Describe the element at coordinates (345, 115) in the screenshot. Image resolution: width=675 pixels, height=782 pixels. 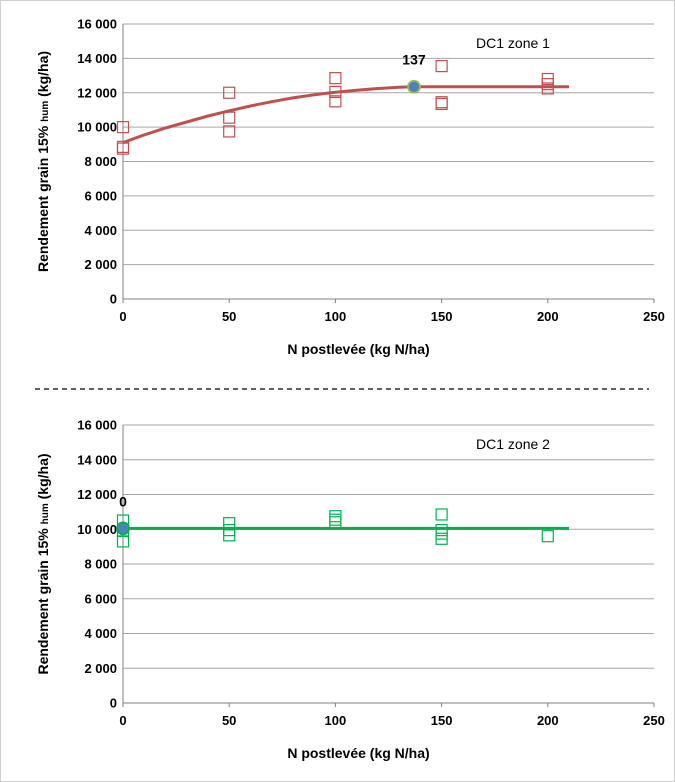
I see `fit-curve` at that location.